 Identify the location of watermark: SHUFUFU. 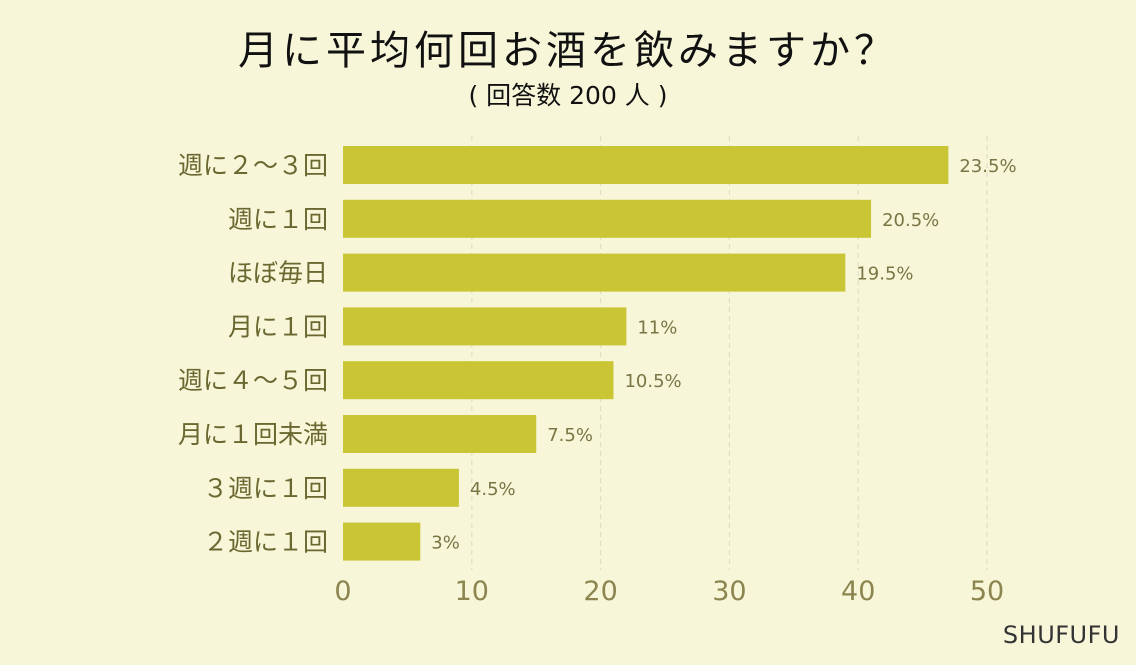
(1061, 635).